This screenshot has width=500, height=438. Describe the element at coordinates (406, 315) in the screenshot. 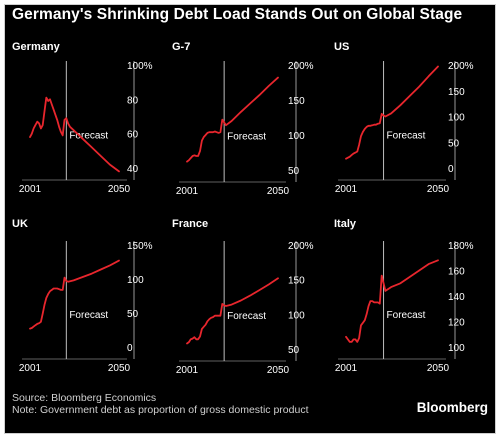

I see `forecast-label-italy: Forecast` at that location.